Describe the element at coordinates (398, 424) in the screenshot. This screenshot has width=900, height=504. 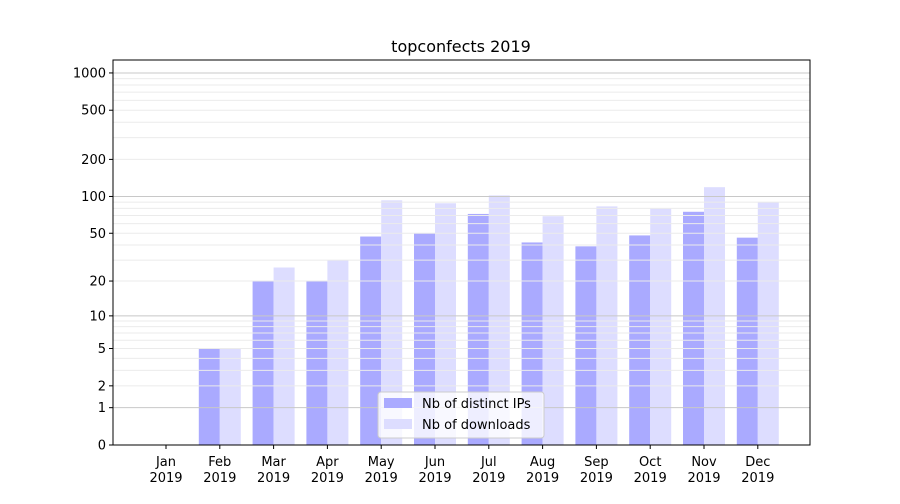
I see `legend-swatch-downloads` at that location.